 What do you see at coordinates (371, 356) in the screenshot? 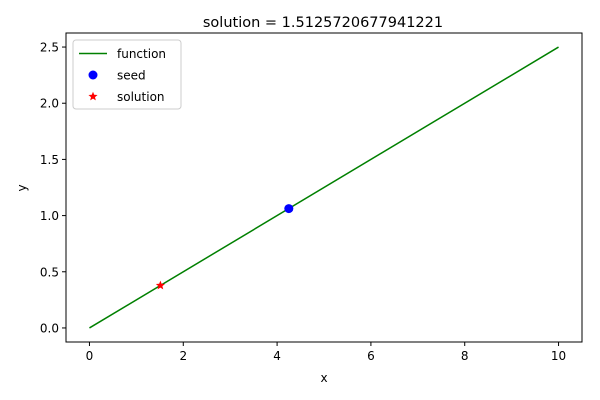
I see `x-tick-label: 6` at bounding box center [371, 356].